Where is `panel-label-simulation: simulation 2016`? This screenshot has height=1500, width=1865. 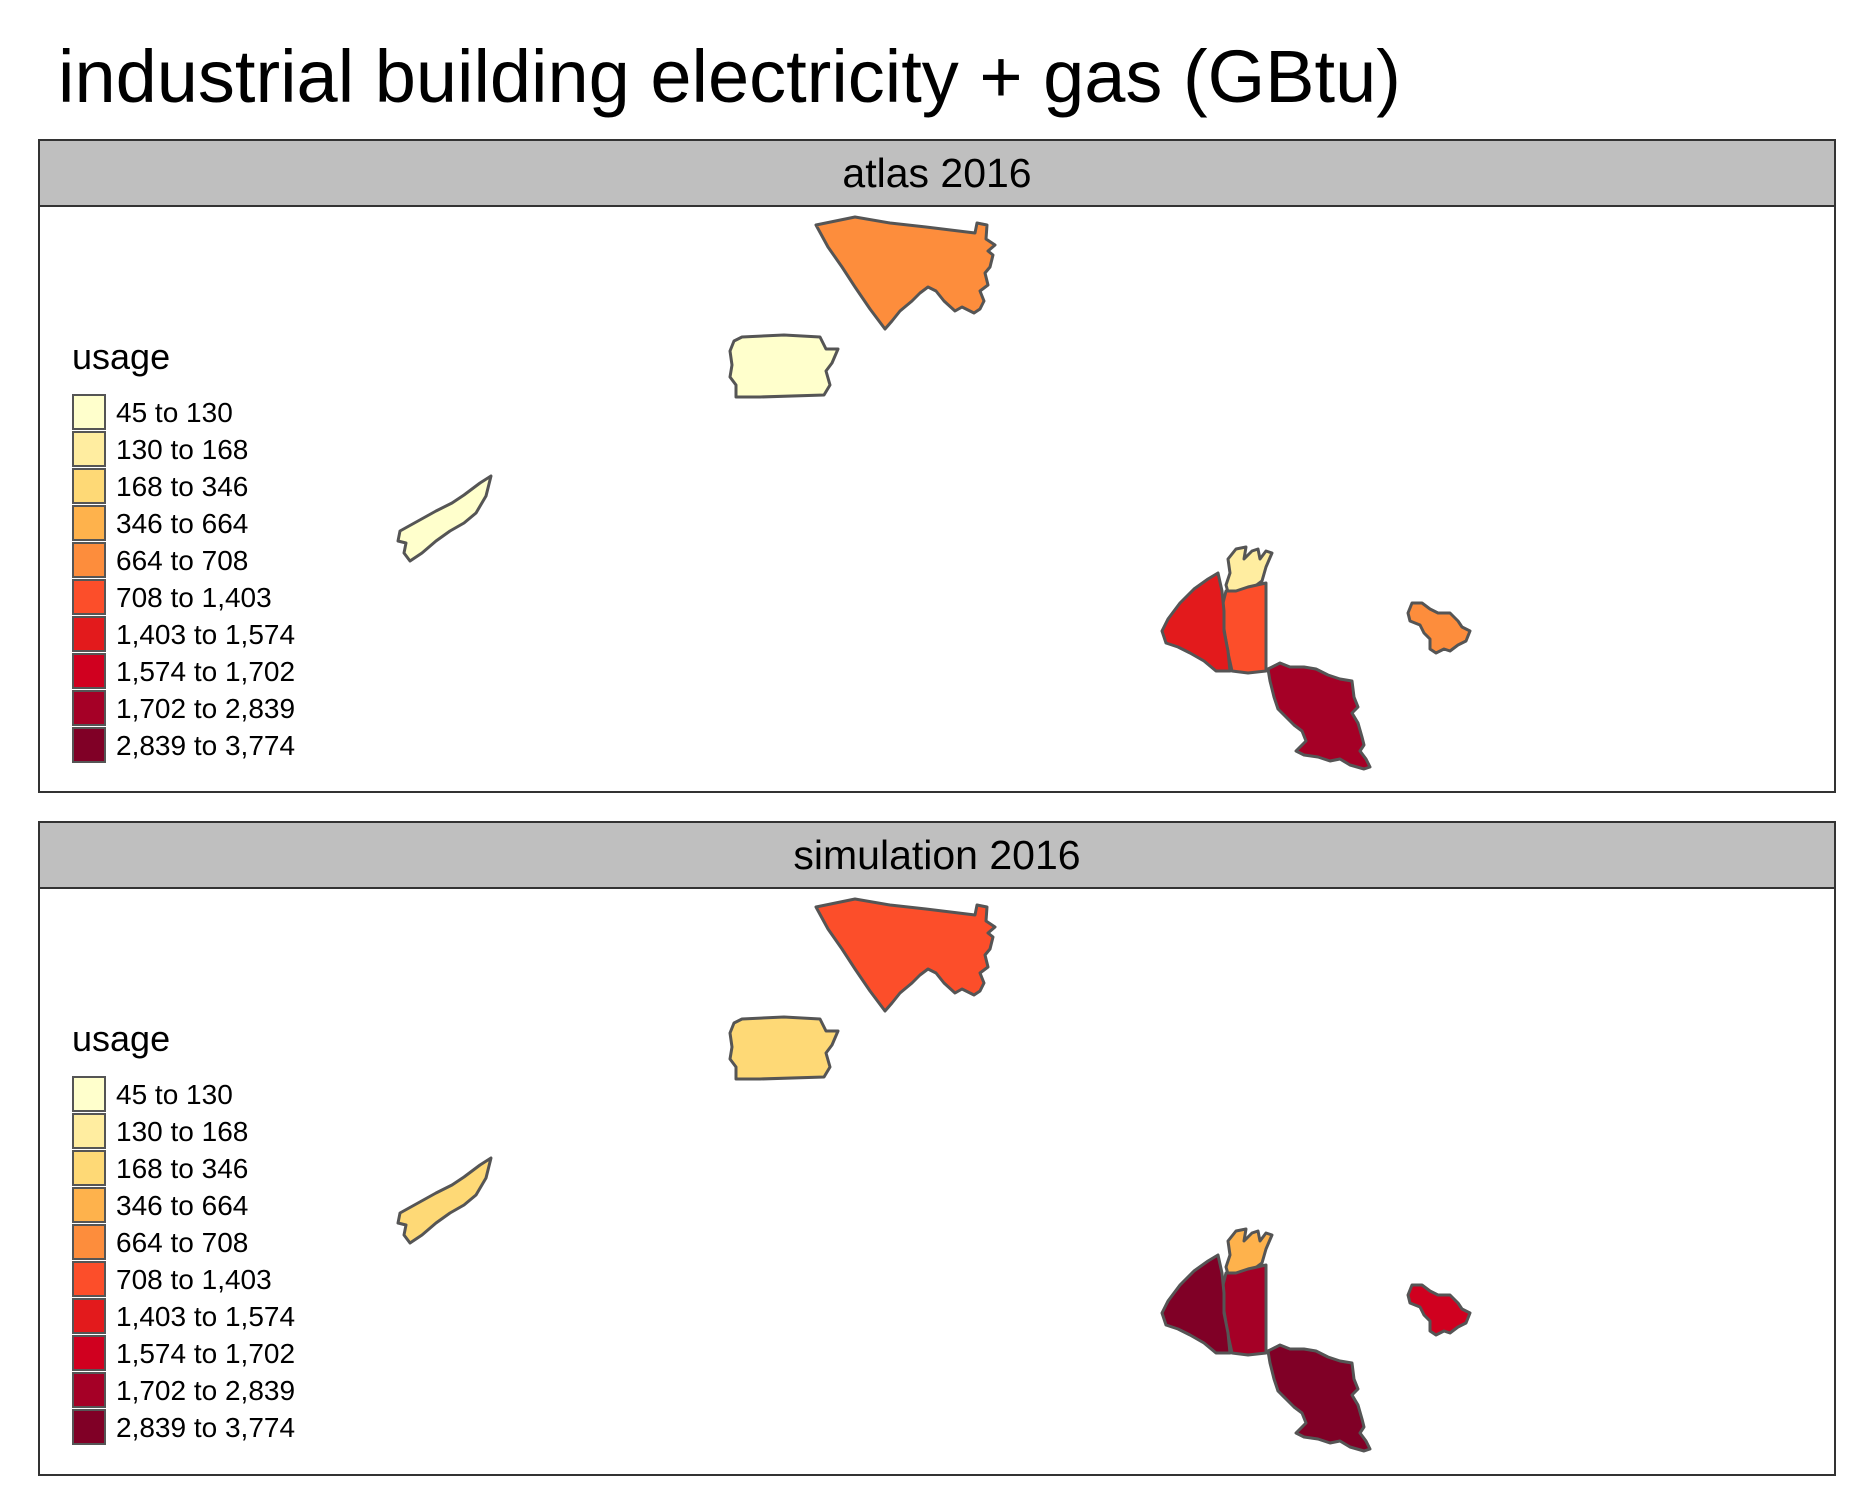
panel-label-simulation: simulation 2016 is located at coordinates (937, 856).